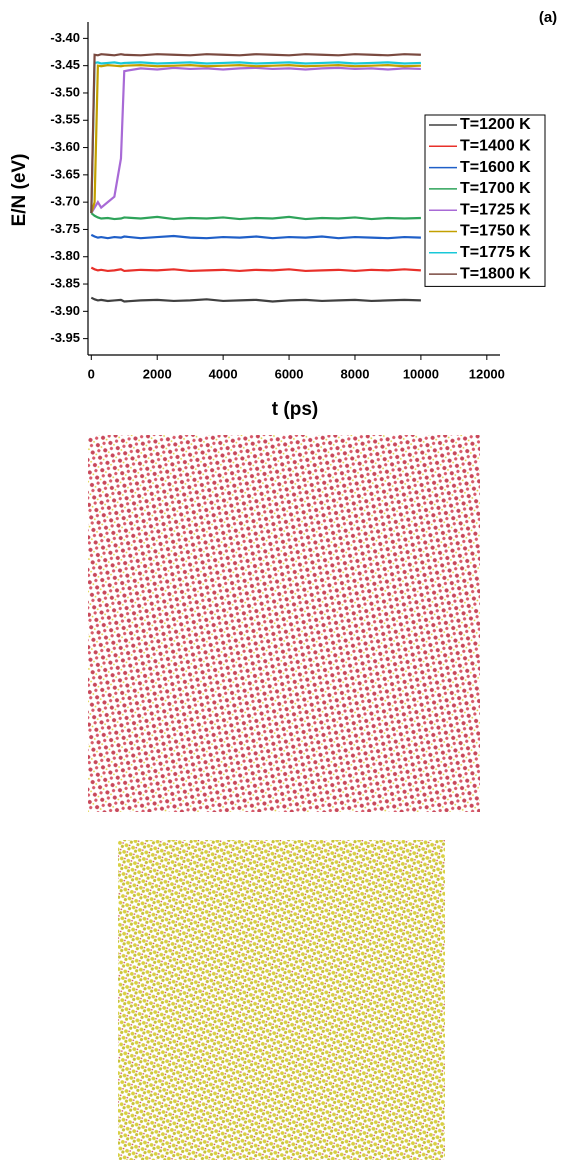 This screenshot has height=1167, width=581. What do you see at coordinates (65, 173) in the screenshot?
I see `y-tick-label: -3.65` at bounding box center [65, 173].